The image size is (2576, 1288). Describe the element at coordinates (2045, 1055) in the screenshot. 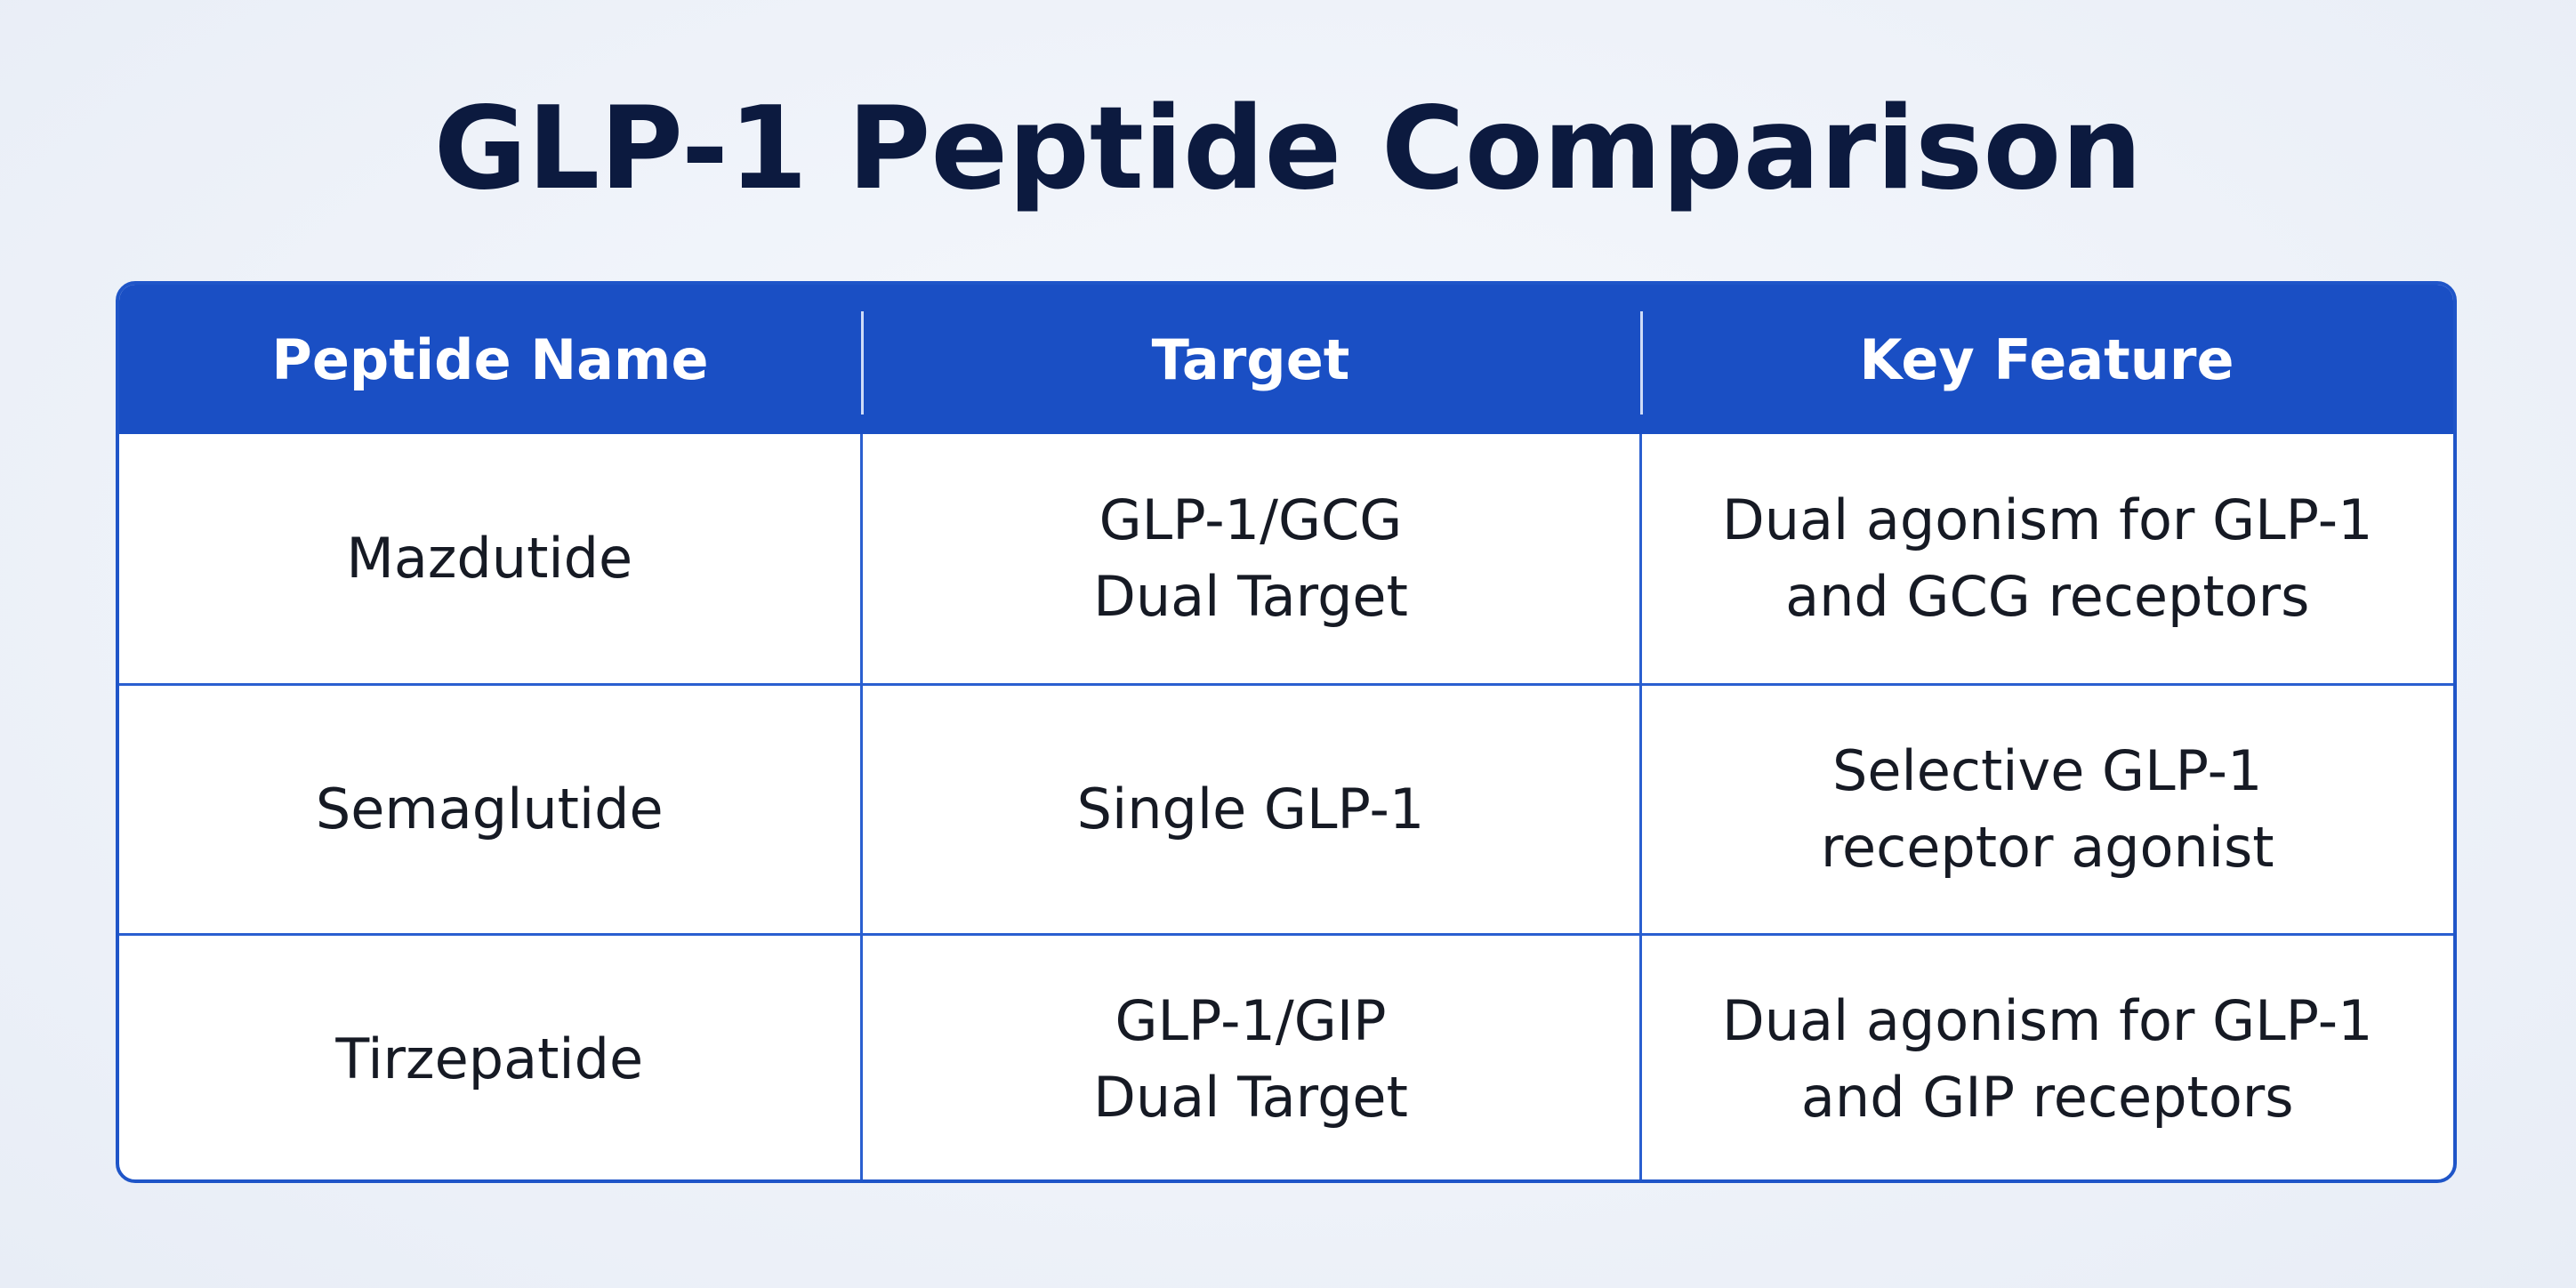

I see `key-feature-cell: Dual agonism for GLP-1 and GIP receptors` at that location.